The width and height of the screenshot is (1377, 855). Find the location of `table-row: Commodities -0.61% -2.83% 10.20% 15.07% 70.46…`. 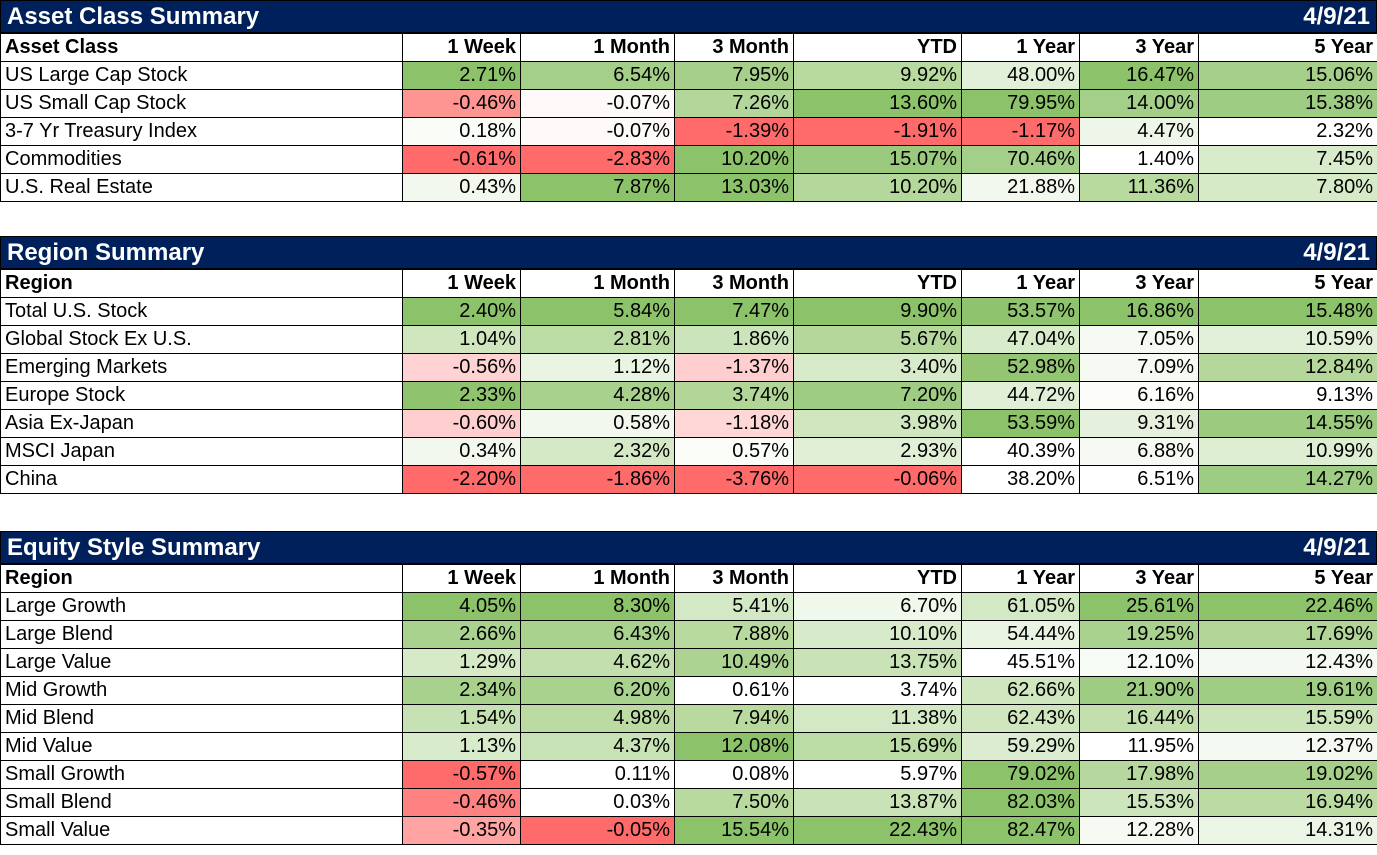

table-row: Commodities -0.61% -2.83% 10.20% 15.07% 70.46… is located at coordinates (688, 159).